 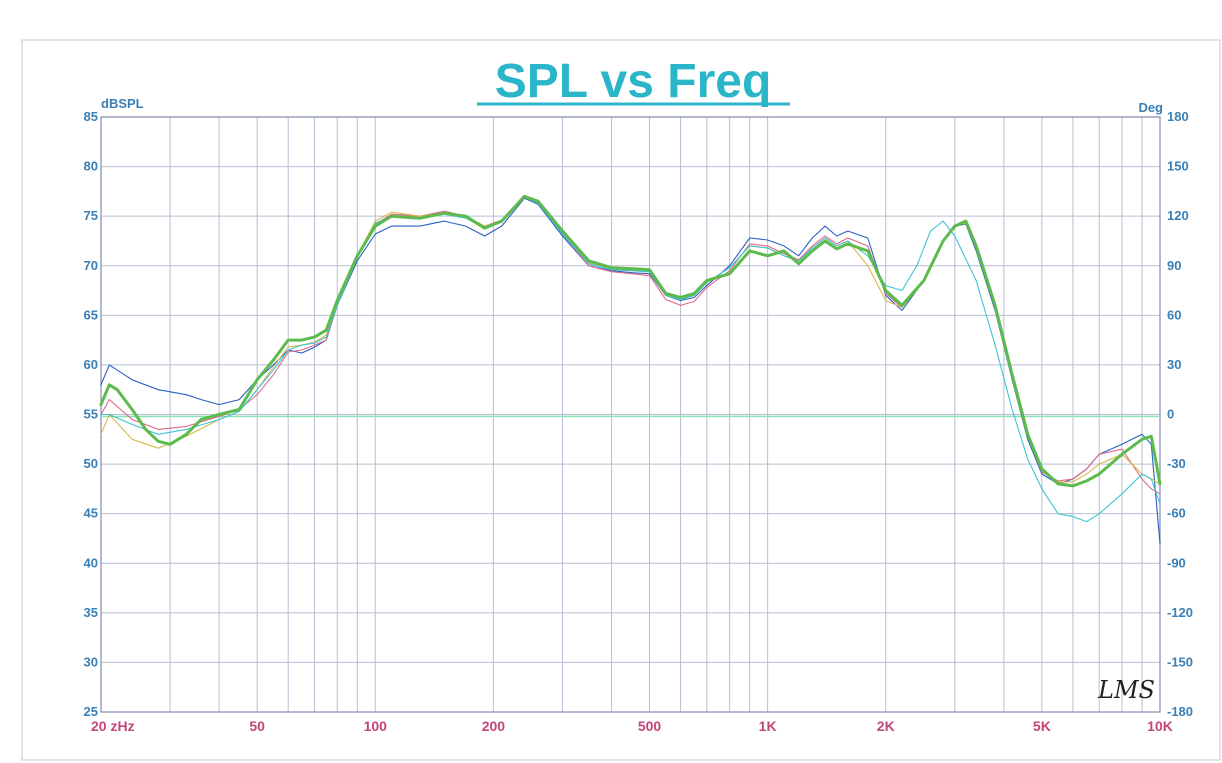 I want to click on y2-axis-label: Deg, so click(x=1150, y=107).